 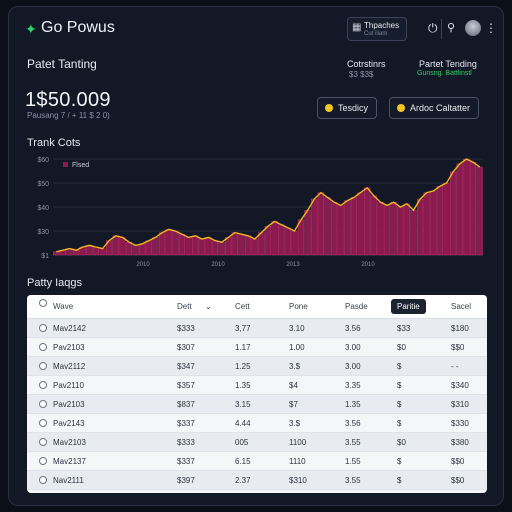 I want to click on table-cell: $0, so click(x=401, y=347).